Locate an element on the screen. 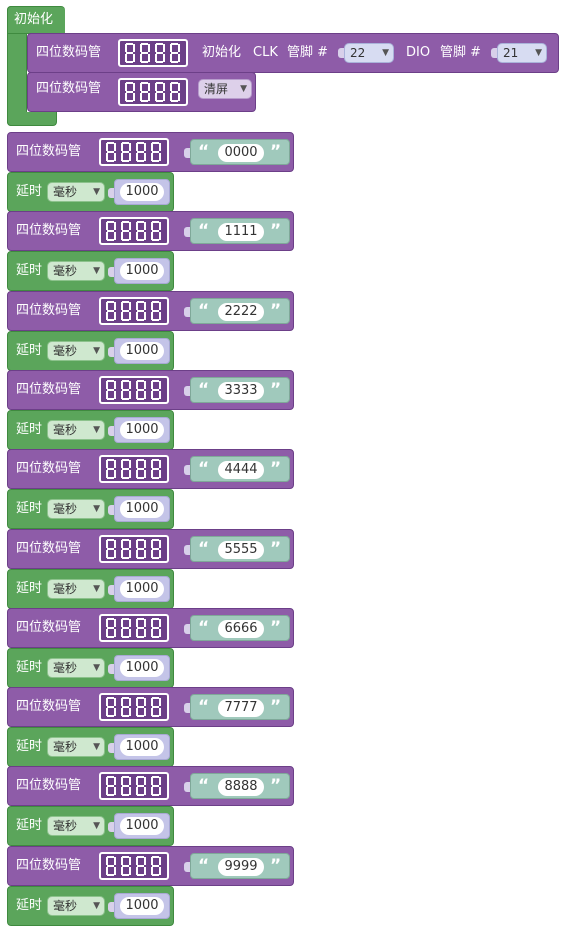  text-literal-block: “ 0000 ” is located at coordinates (240, 152).